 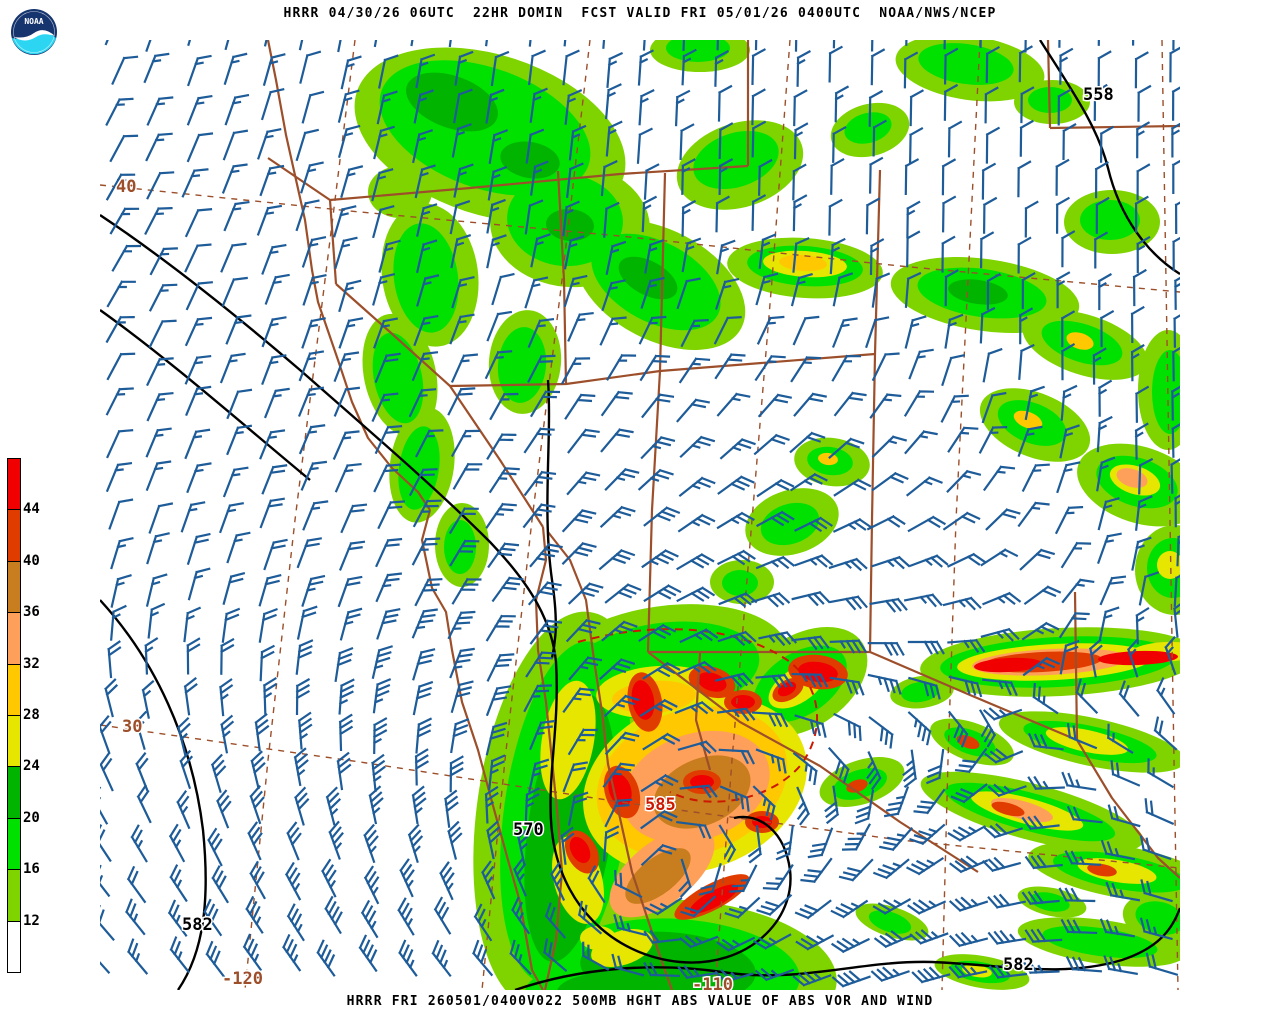 I want to click on noaa-logo-ring, so click(x=34, y=32).